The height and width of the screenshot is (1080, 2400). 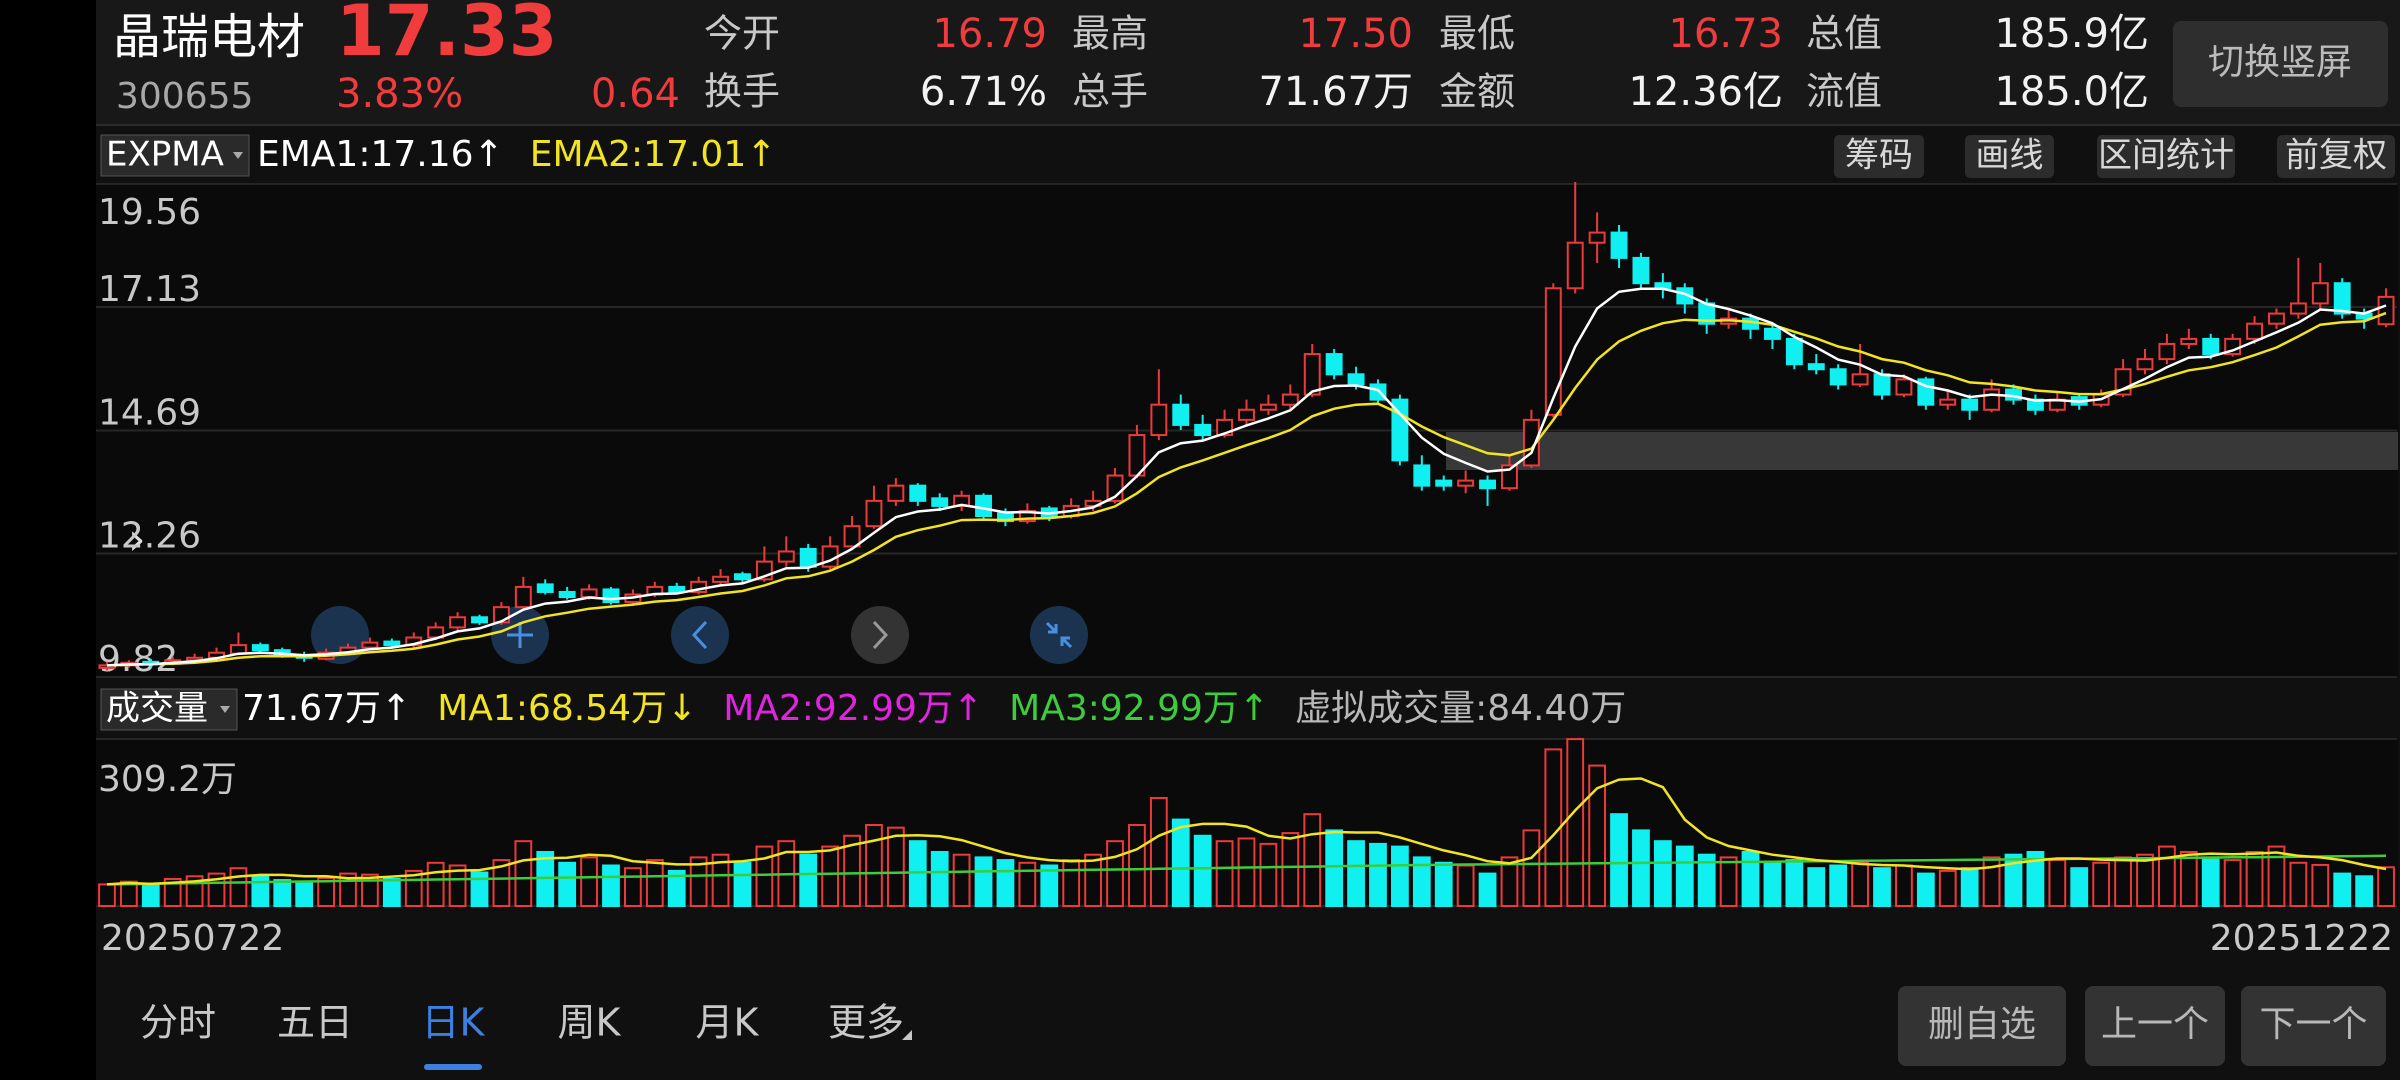 What do you see at coordinates (728, 1023) in the screenshot?
I see `tab: 月K` at bounding box center [728, 1023].